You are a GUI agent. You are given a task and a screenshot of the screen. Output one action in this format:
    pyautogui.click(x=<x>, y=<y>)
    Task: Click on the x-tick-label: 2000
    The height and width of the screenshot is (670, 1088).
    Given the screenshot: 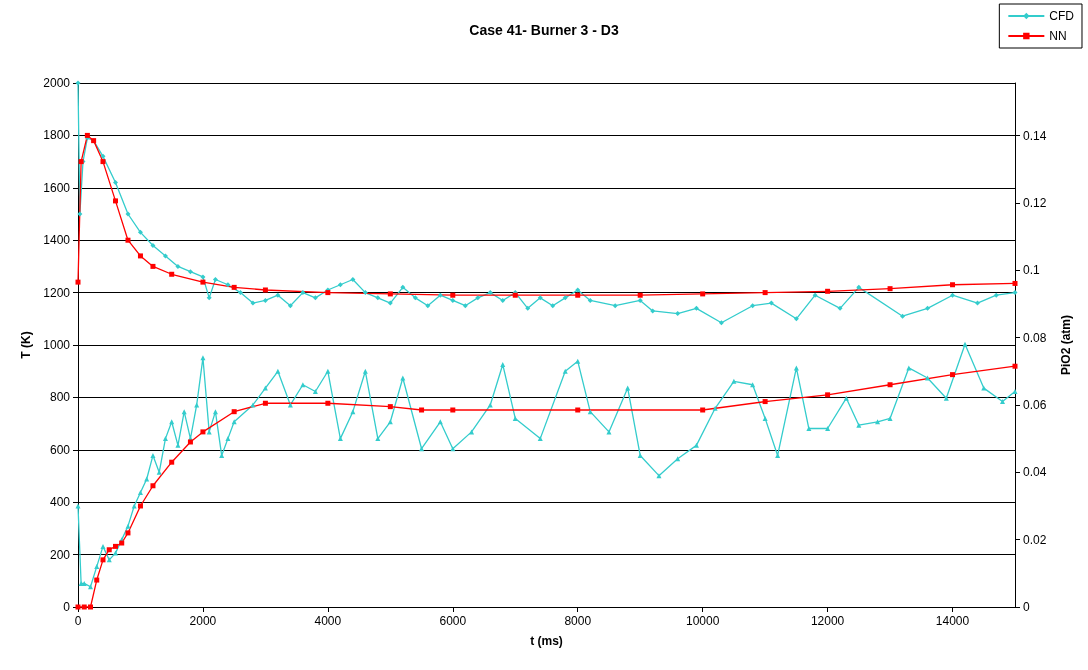 What is the action you would take?
    pyautogui.click(x=203, y=621)
    